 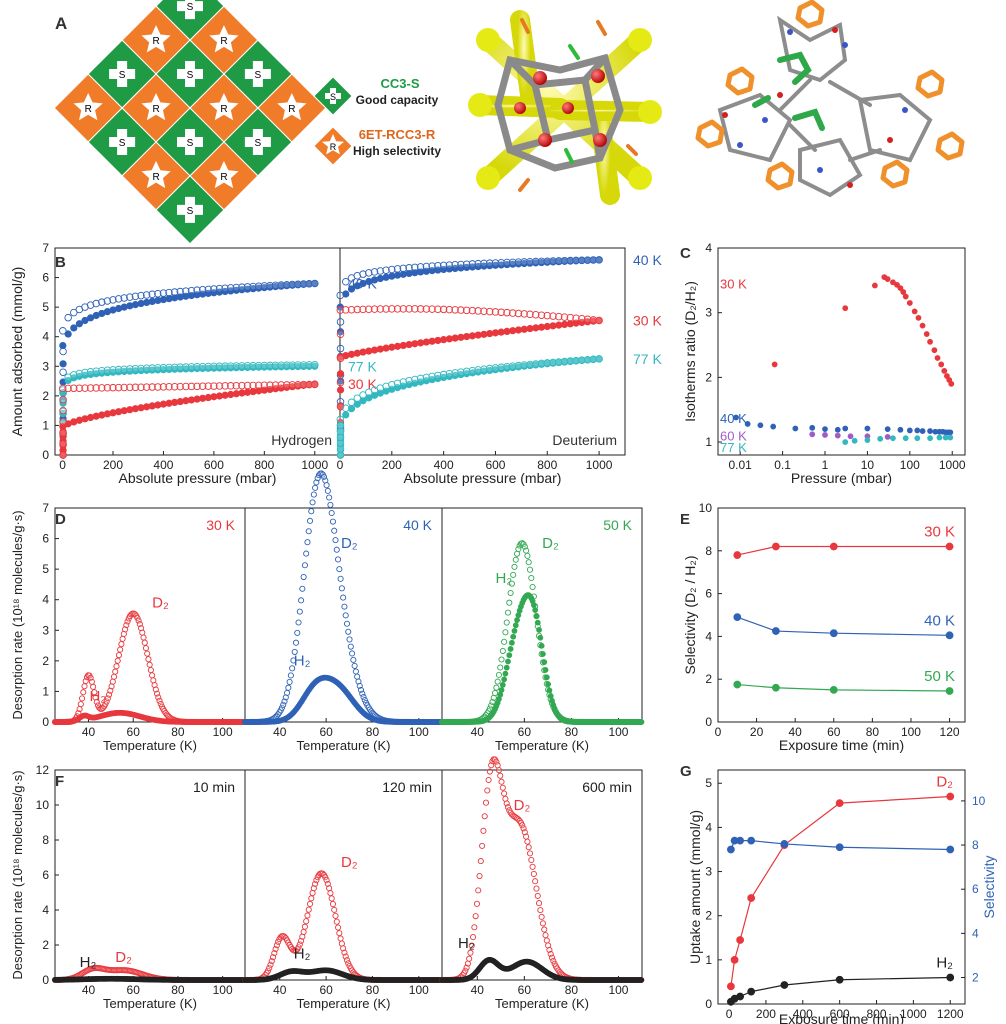 I want to click on series-77-k-des, so click(x=189, y=410).